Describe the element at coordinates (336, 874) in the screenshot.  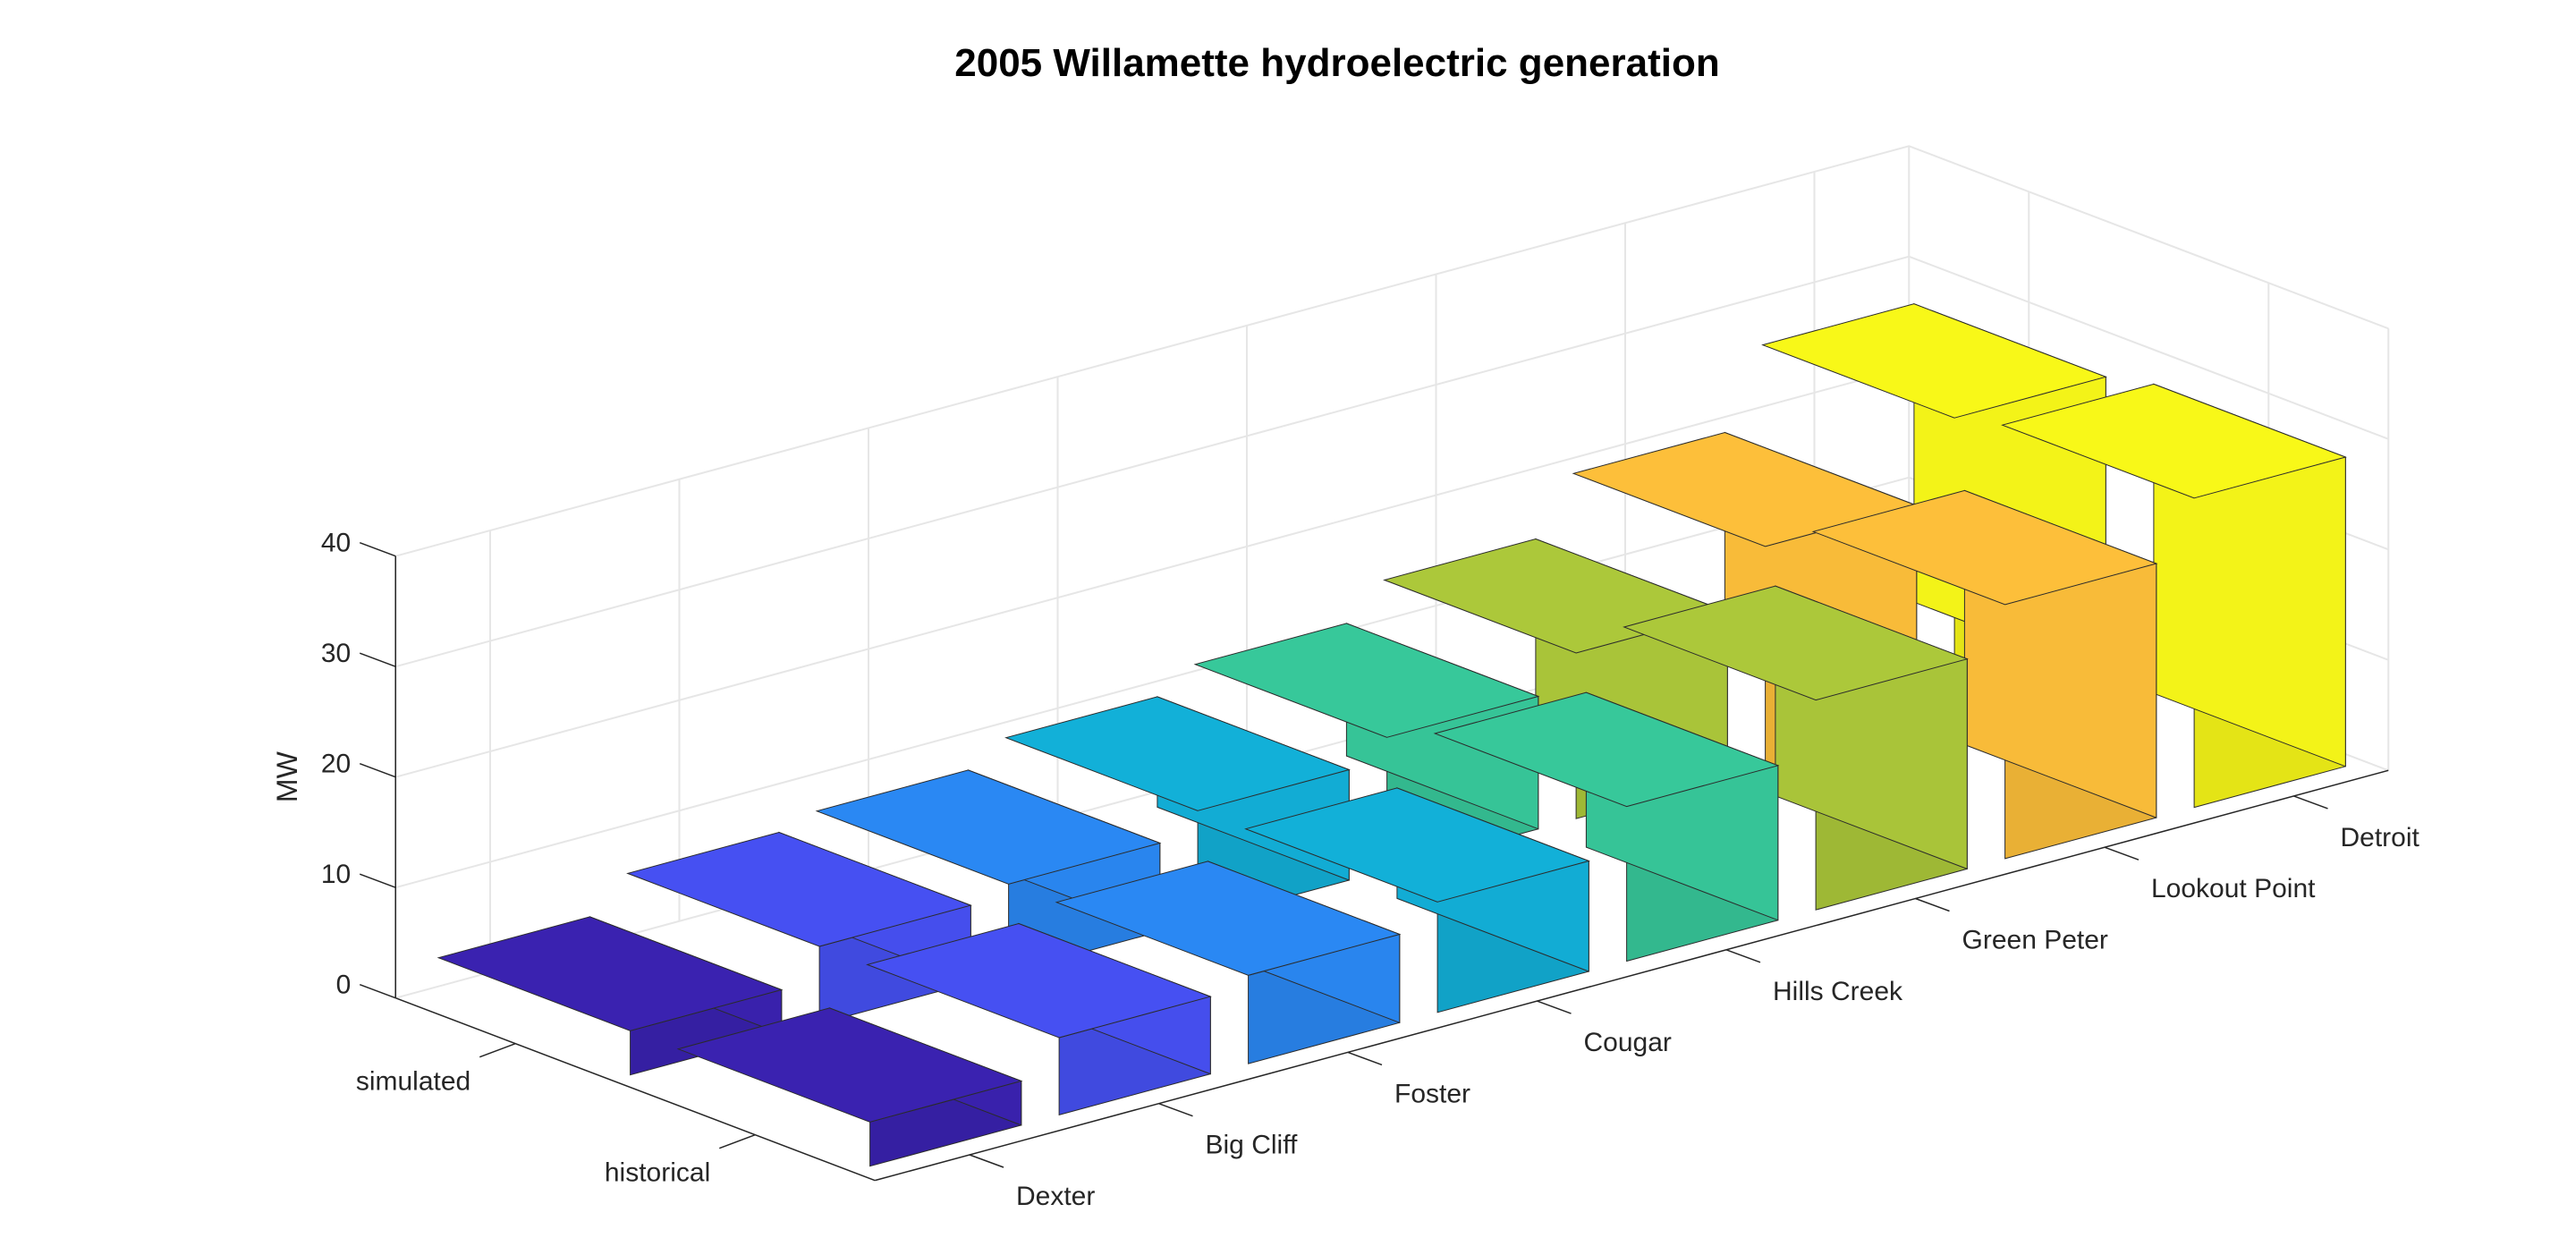
I see `z-tick-label: 10` at that location.